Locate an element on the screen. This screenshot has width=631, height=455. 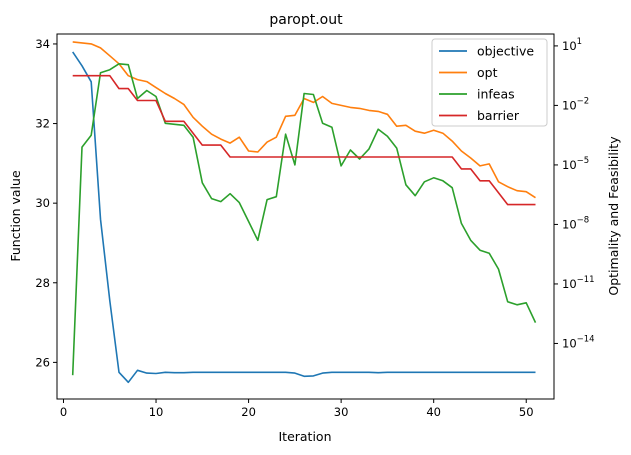
y-axis-right: 10⁻¹⁴ 10⁻¹¹ 10⁻⁸ 10⁻⁵ 10⁻² 10¹ is located at coordinates (574, 193).